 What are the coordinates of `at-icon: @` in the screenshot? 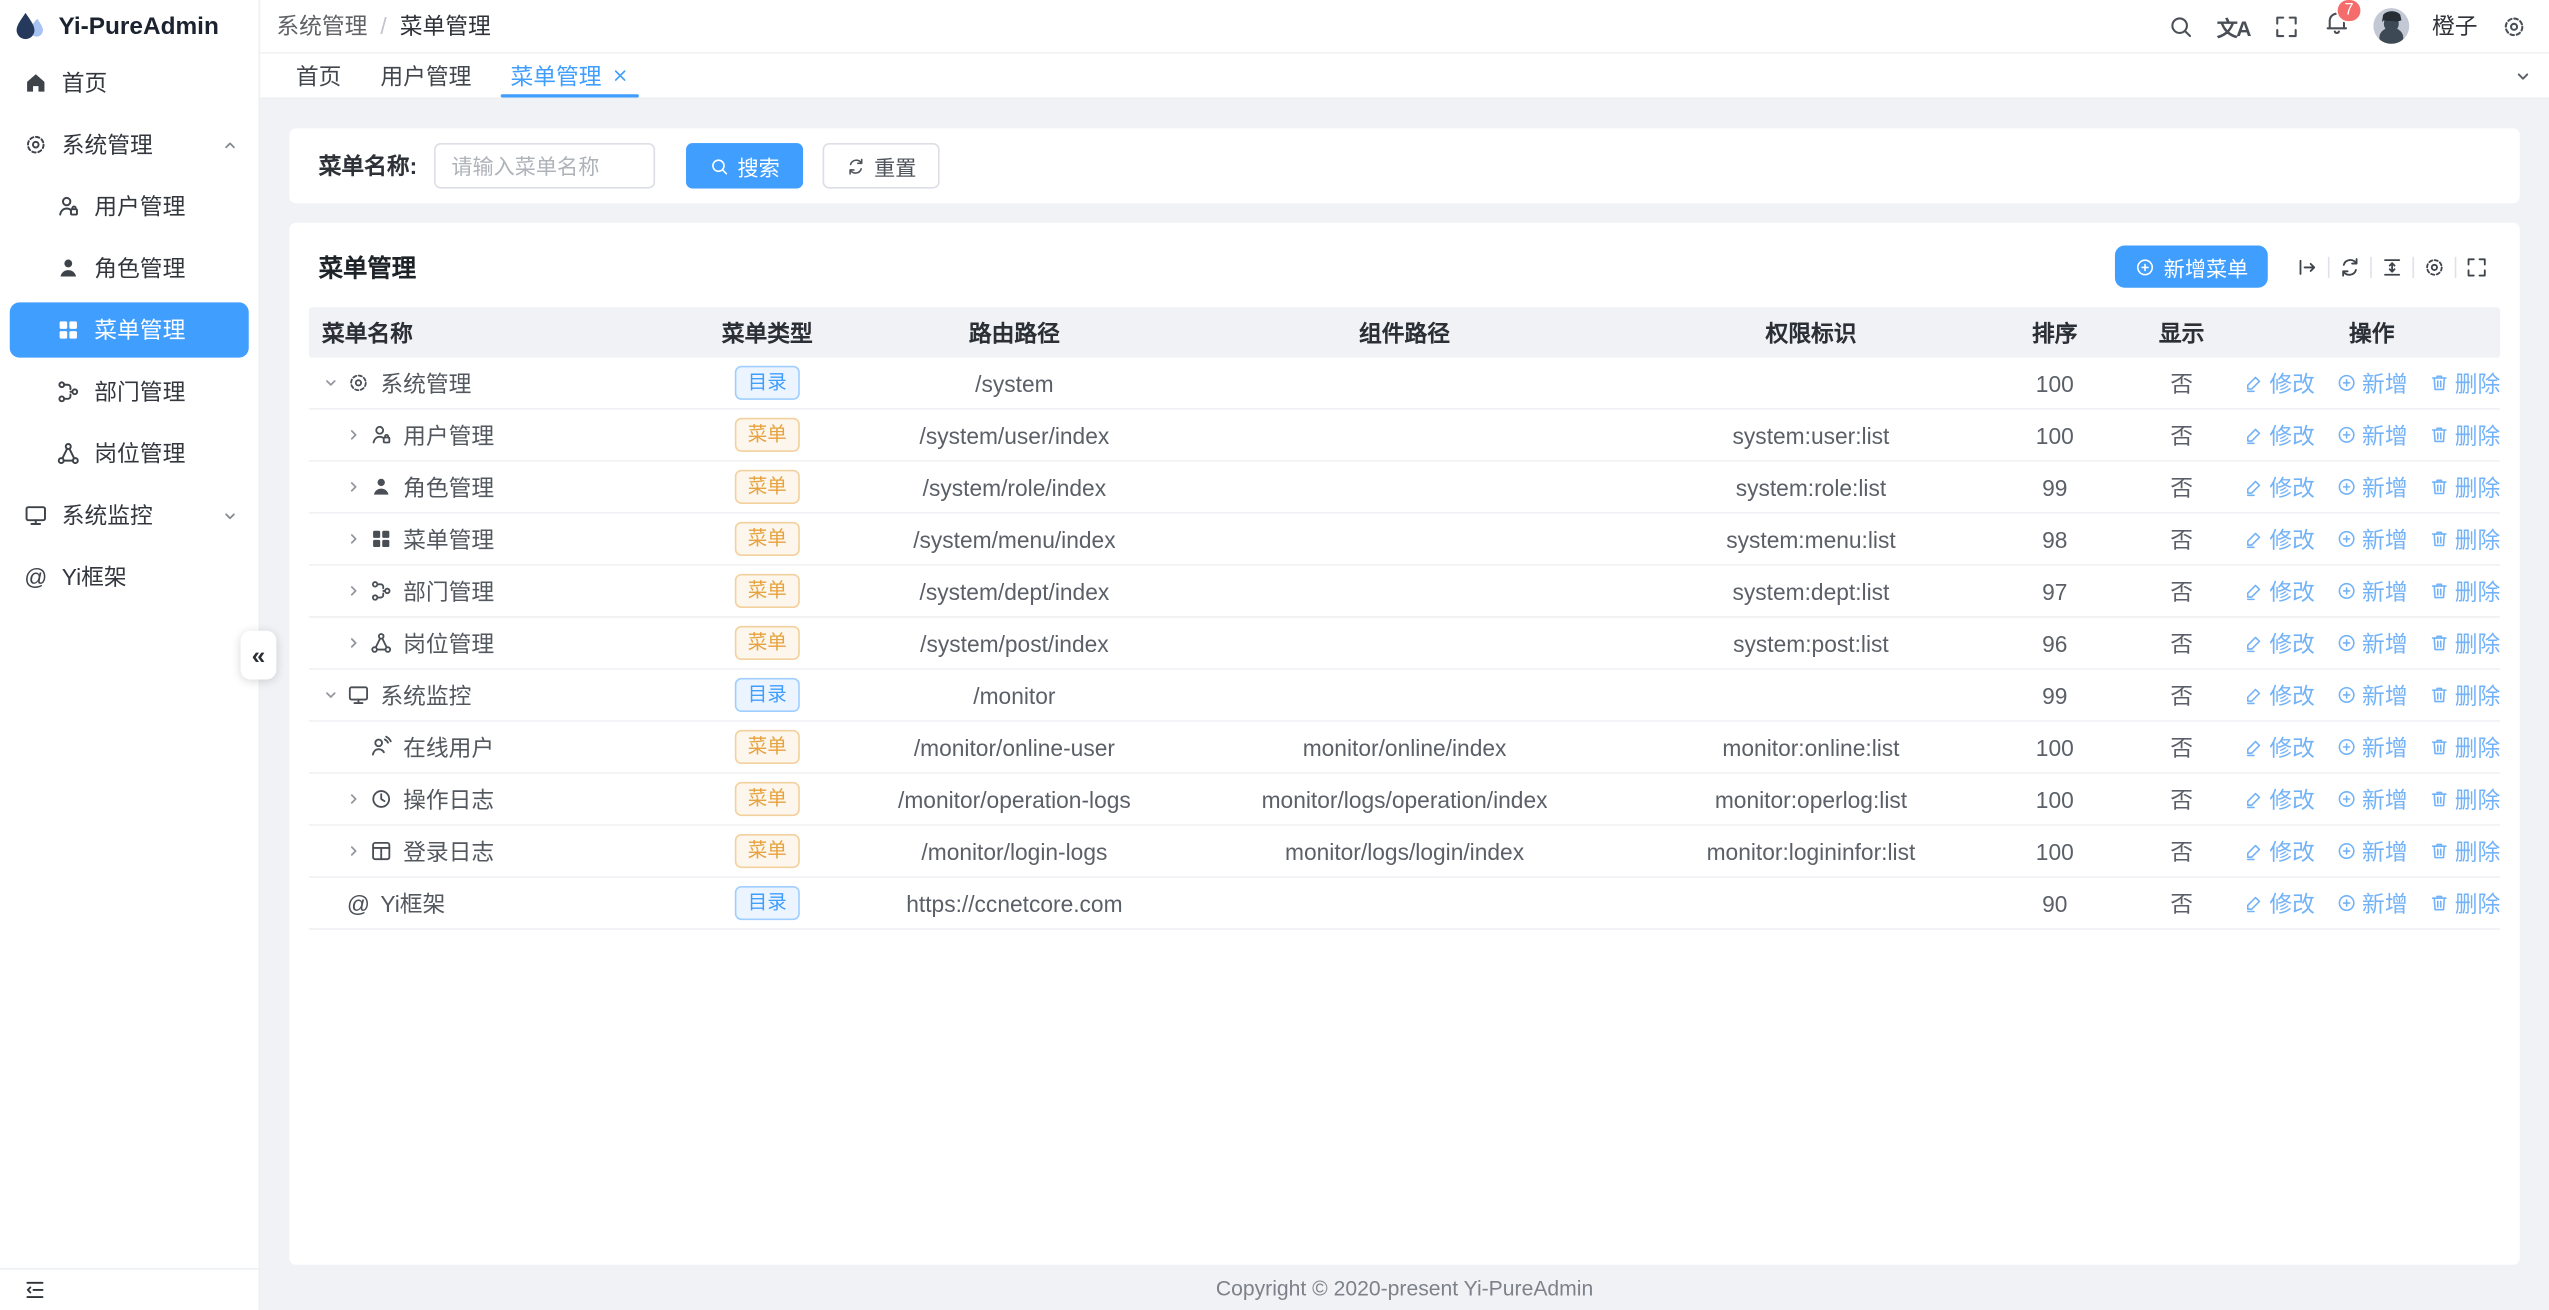 It's located at (36, 577).